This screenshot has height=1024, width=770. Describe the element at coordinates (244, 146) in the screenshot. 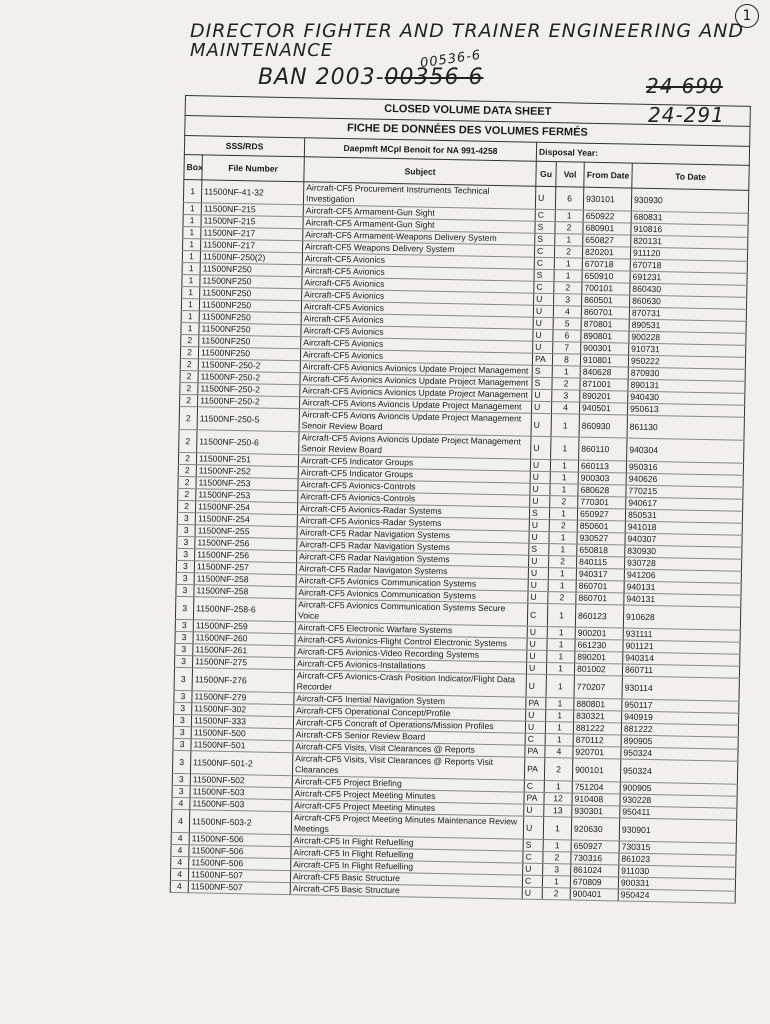

I see `sss-label: SSS/RDS` at that location.